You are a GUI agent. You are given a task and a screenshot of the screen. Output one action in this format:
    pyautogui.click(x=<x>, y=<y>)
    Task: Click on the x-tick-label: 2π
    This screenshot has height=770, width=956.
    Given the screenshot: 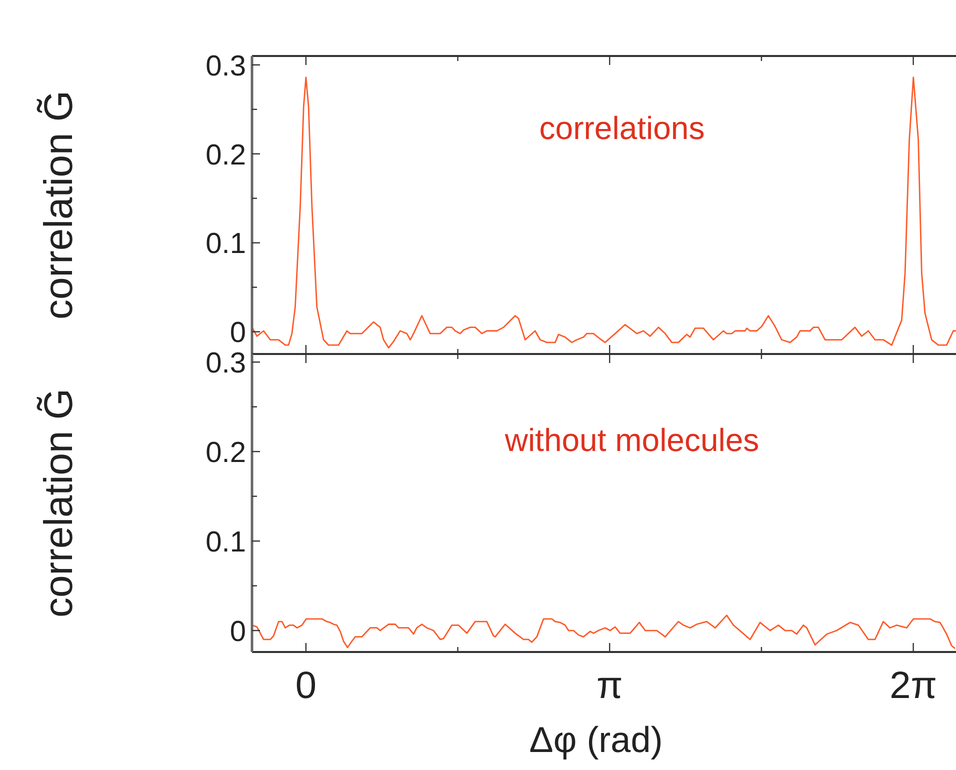 What is the action you would take?
    pyautogui.click(x=913, y=686)
    